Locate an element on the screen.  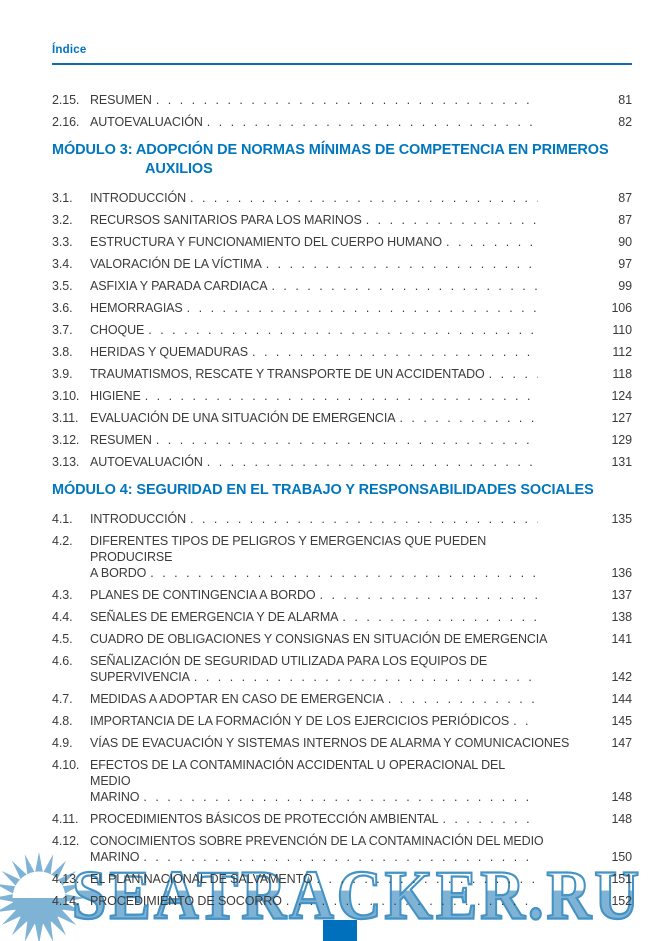
entry-number: 4.5. is located at coordinates (62, 639).